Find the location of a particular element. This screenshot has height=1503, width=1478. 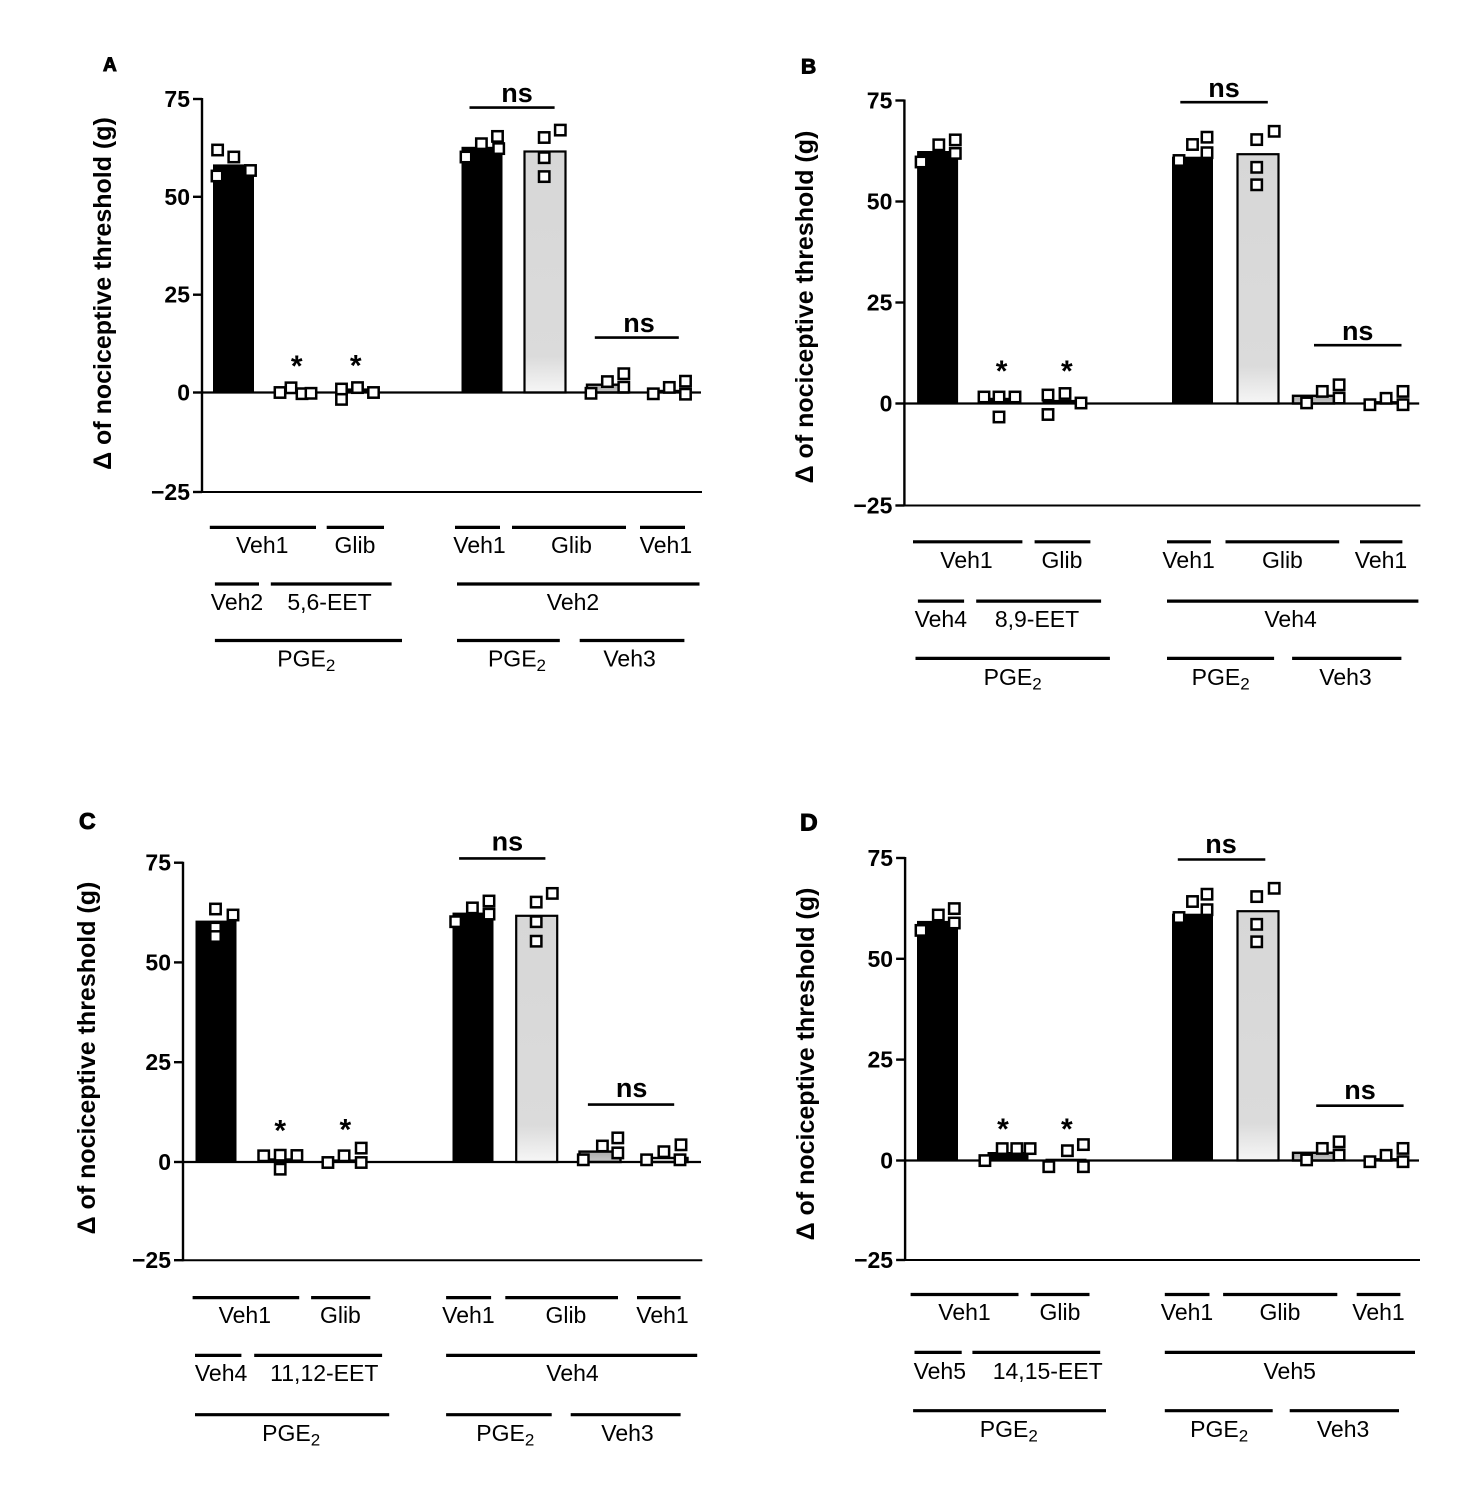

svg-text: B is located at coordinates (808, 67).